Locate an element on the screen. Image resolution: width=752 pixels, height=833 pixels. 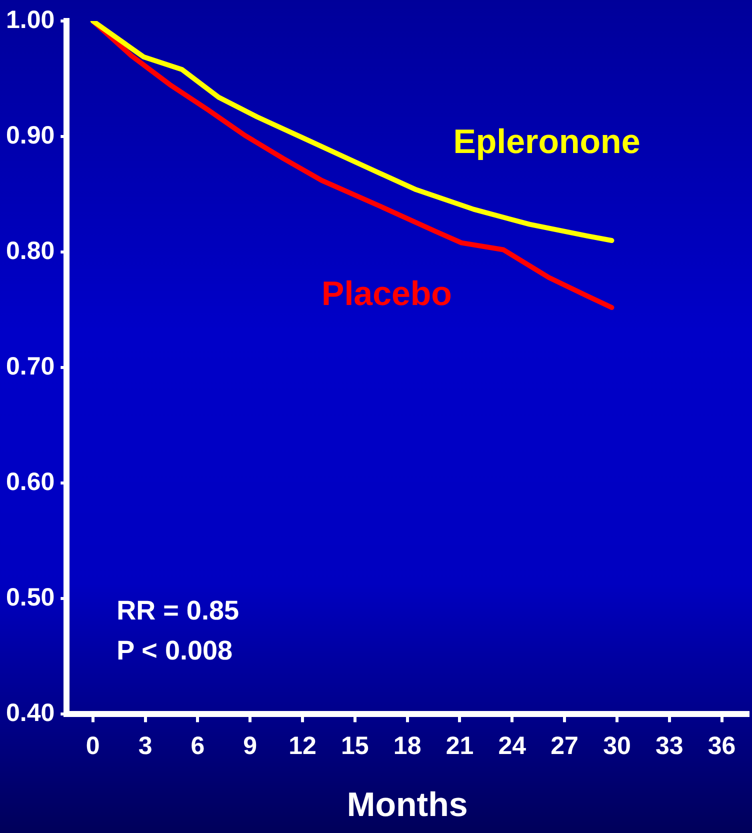
y-tick-label: 0.60 is located at coordinates (30, 482).